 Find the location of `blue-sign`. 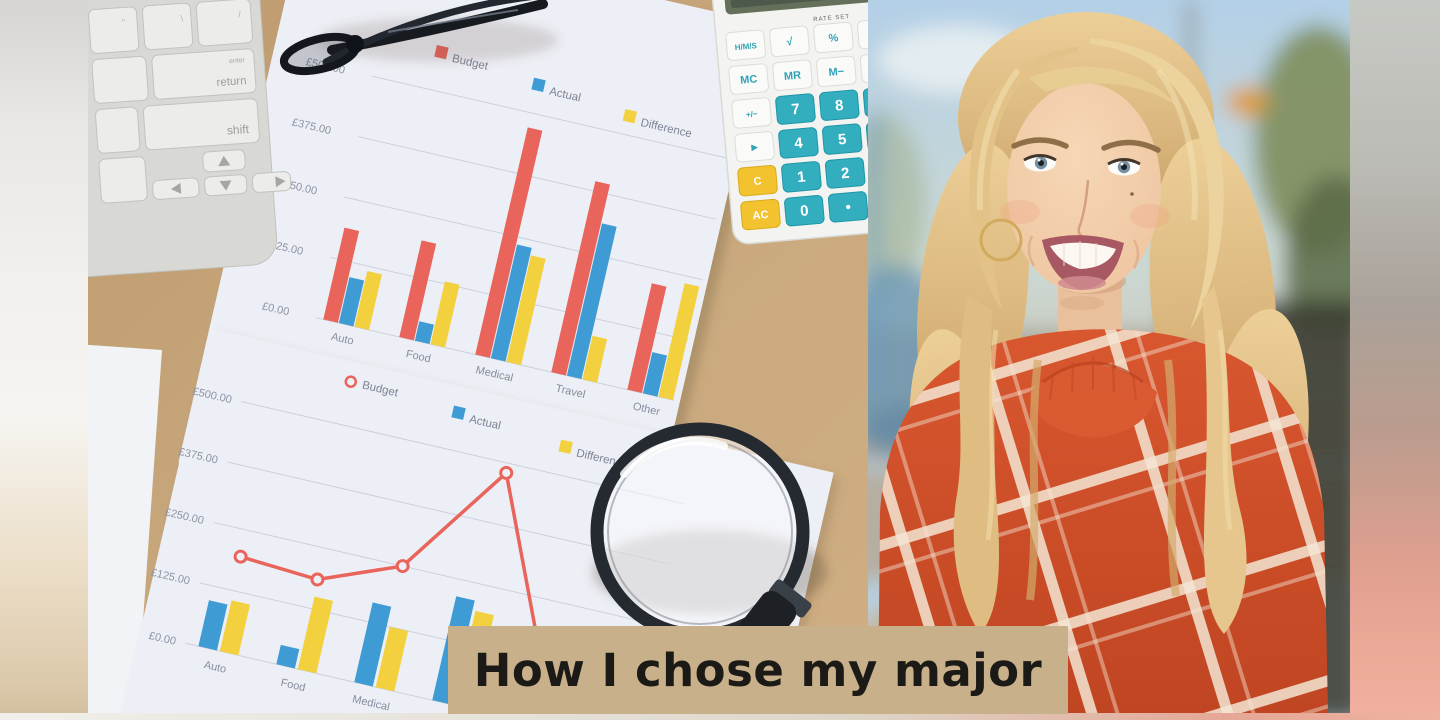

blue-sign is located at coordinates (874, 252).